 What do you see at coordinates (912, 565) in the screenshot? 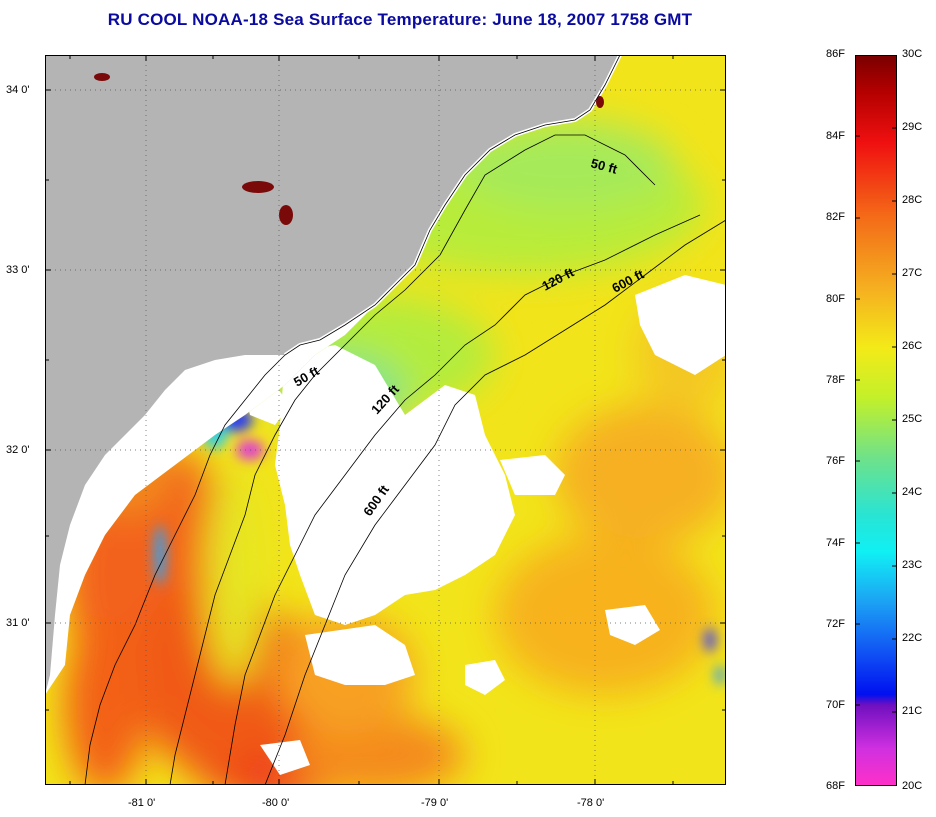
I see `cbar-c-23: 23C` at bounding box center [912, 565].